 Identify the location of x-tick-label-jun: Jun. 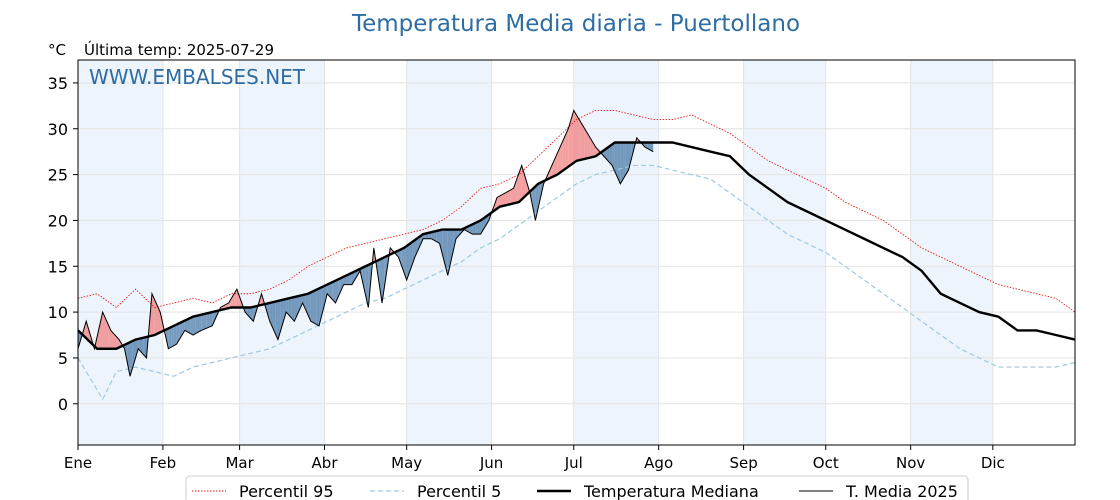
(491, 463).